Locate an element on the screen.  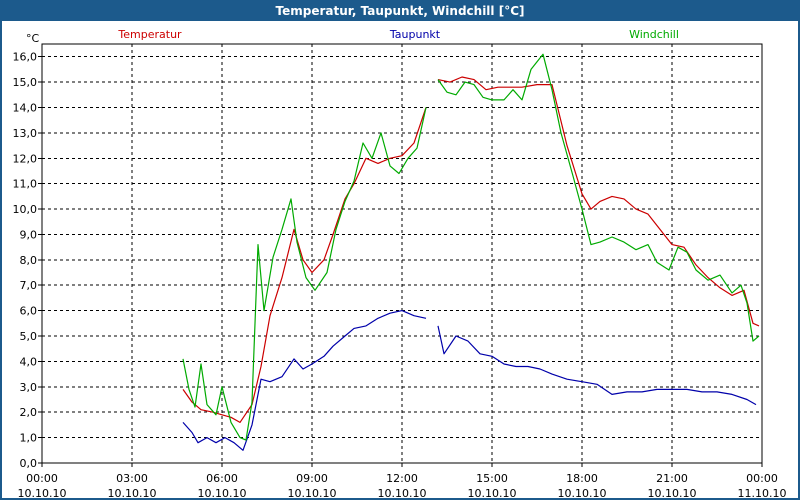
legend-entry-temperatur: Temperatur is located at coordinates (149, 34).